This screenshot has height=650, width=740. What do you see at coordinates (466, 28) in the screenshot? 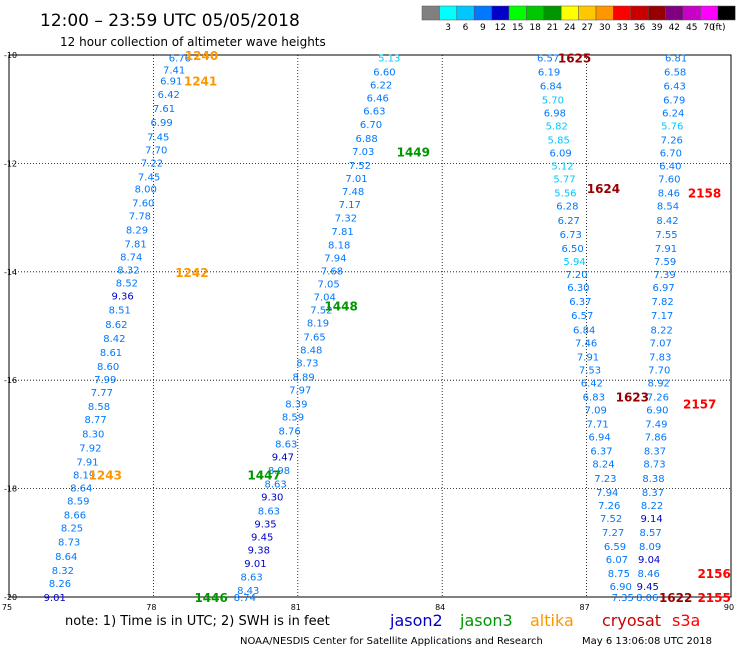
I see `legend-bin-label: 6` at bounding box center [466, 28].